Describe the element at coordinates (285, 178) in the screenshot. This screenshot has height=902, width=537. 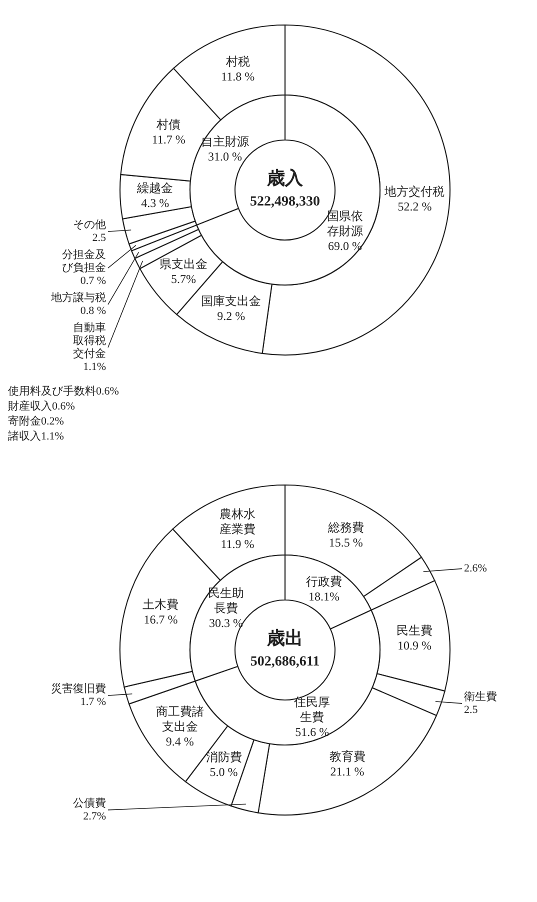
I see `text: 歳入` at that location.